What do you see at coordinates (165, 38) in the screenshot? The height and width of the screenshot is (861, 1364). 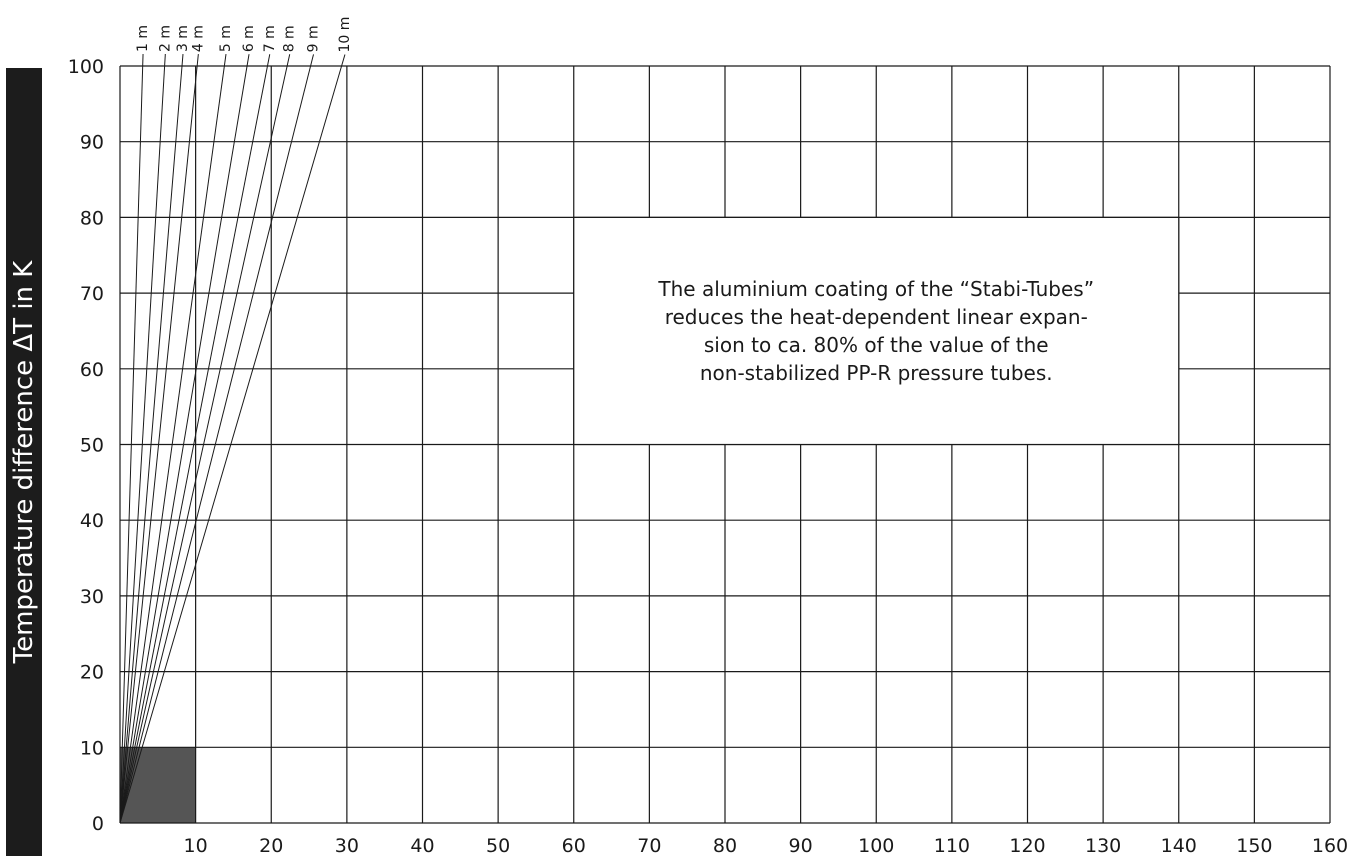 I see `series-label: 2 m` at bounding box center [165, 38].